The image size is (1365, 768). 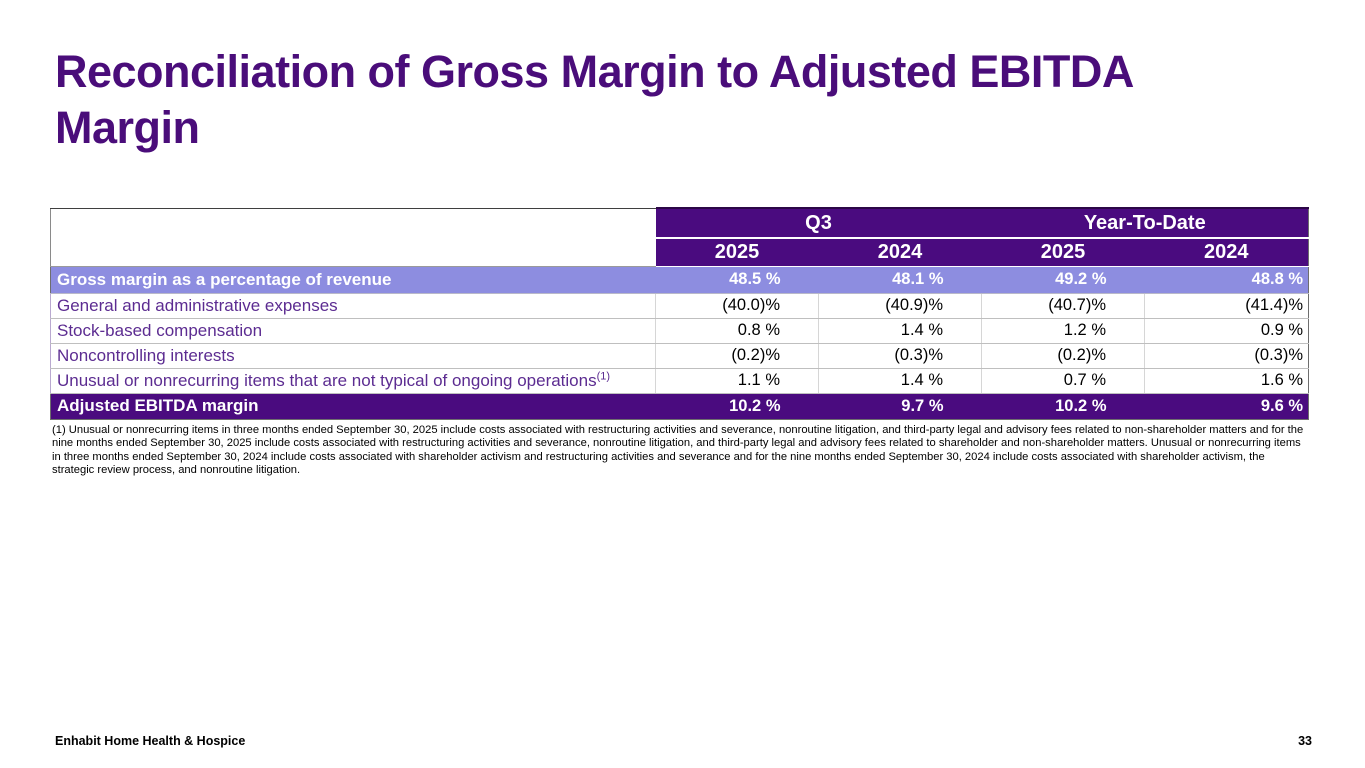 What do you see at coordinates (737, 280) in the screenshot?
I see `row-value: 48.5 %` at bounding box center [737, 280].